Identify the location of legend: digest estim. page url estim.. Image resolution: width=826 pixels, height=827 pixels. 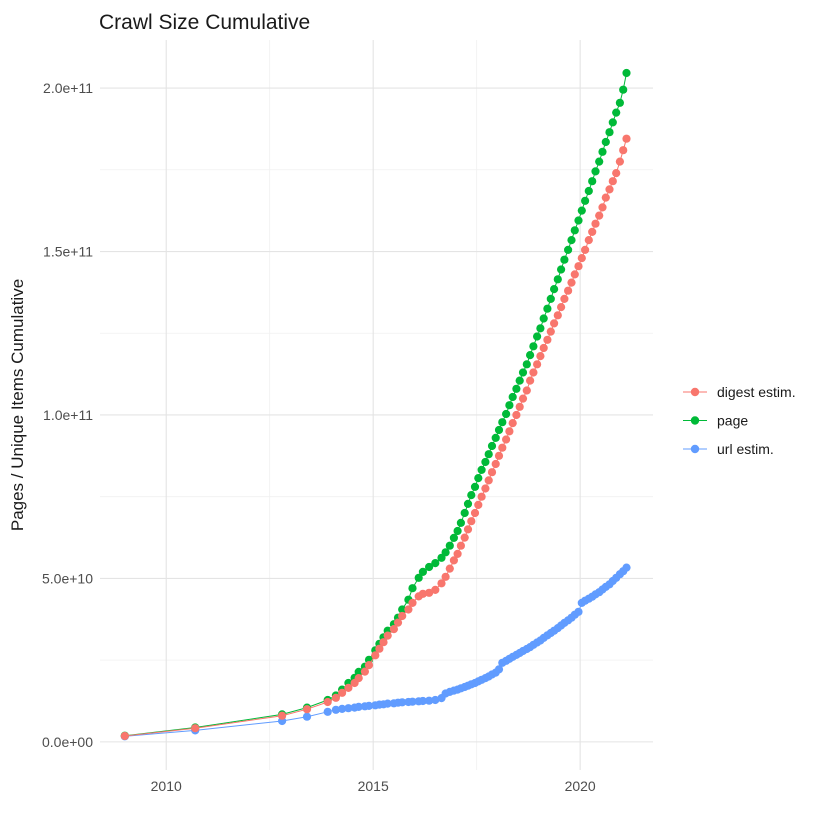
(739, 420).